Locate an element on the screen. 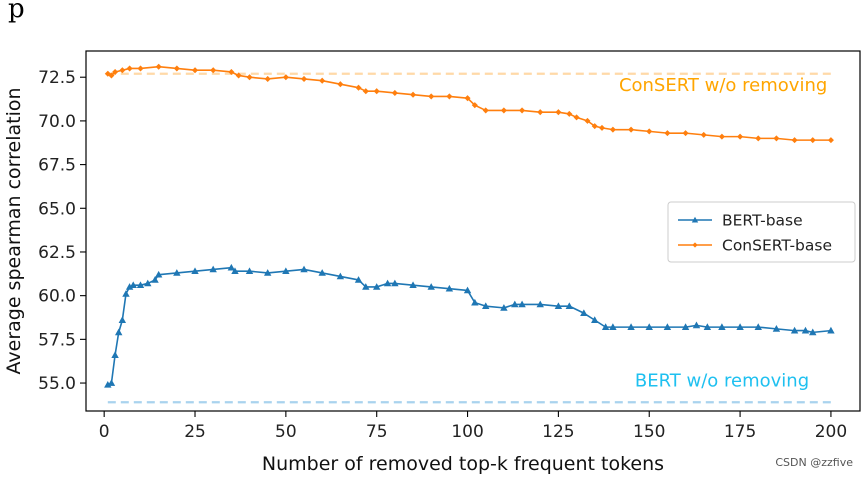  y-axis-title: Average spearman correlation is located at coordinates (14, 230).